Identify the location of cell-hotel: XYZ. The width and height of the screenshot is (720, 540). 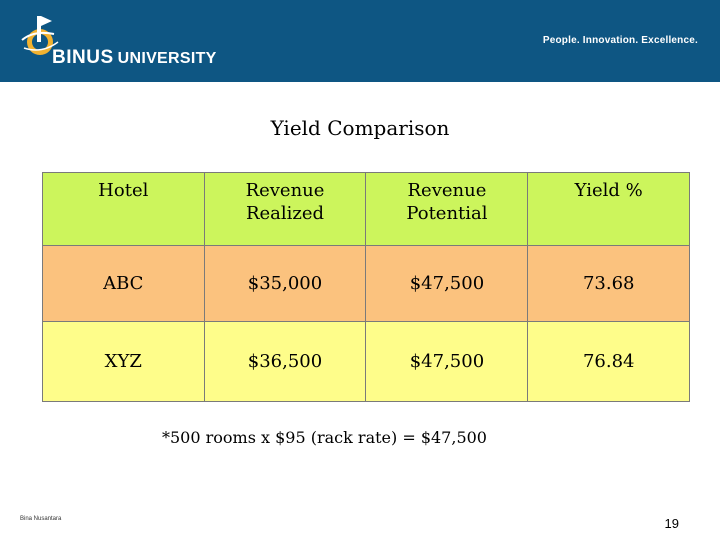
(123, 361).